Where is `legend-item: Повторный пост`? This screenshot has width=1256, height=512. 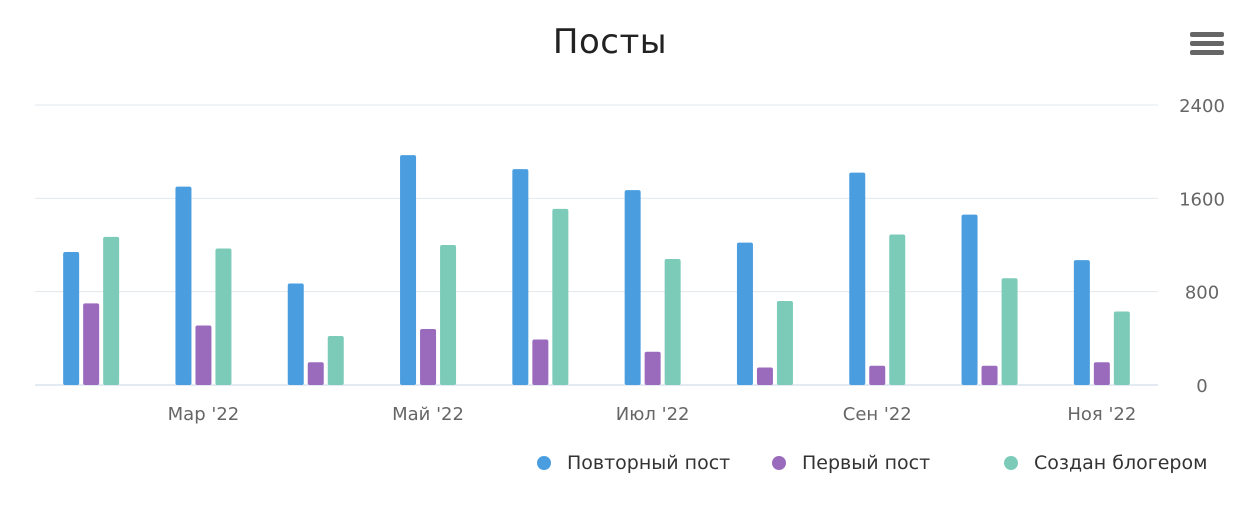 legend-item: Повторный пост is located at coordinates (633, 463).